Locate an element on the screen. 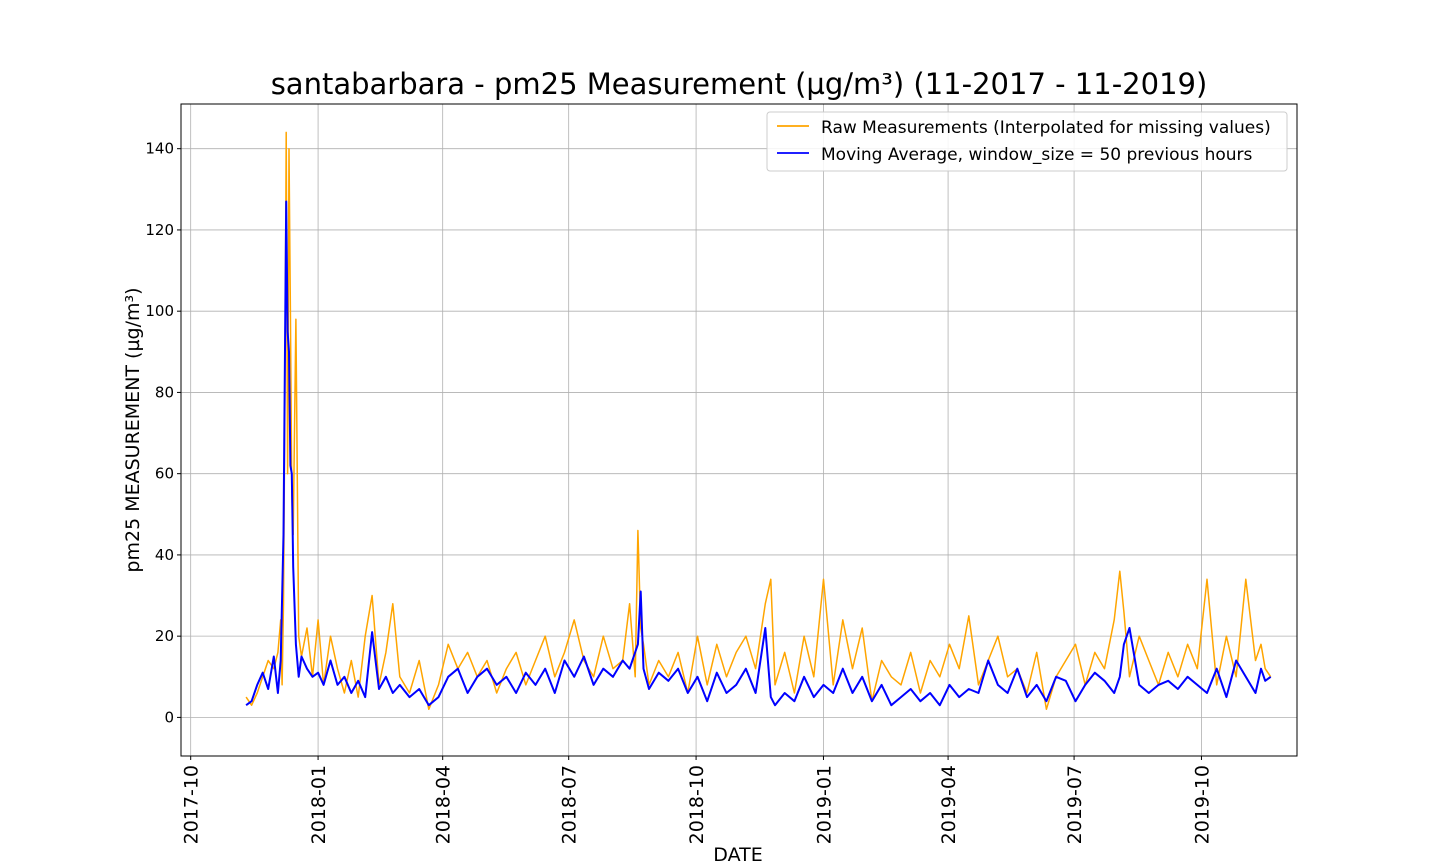  x-tick-label: 2018-04 is located at coordinates (444, 804).